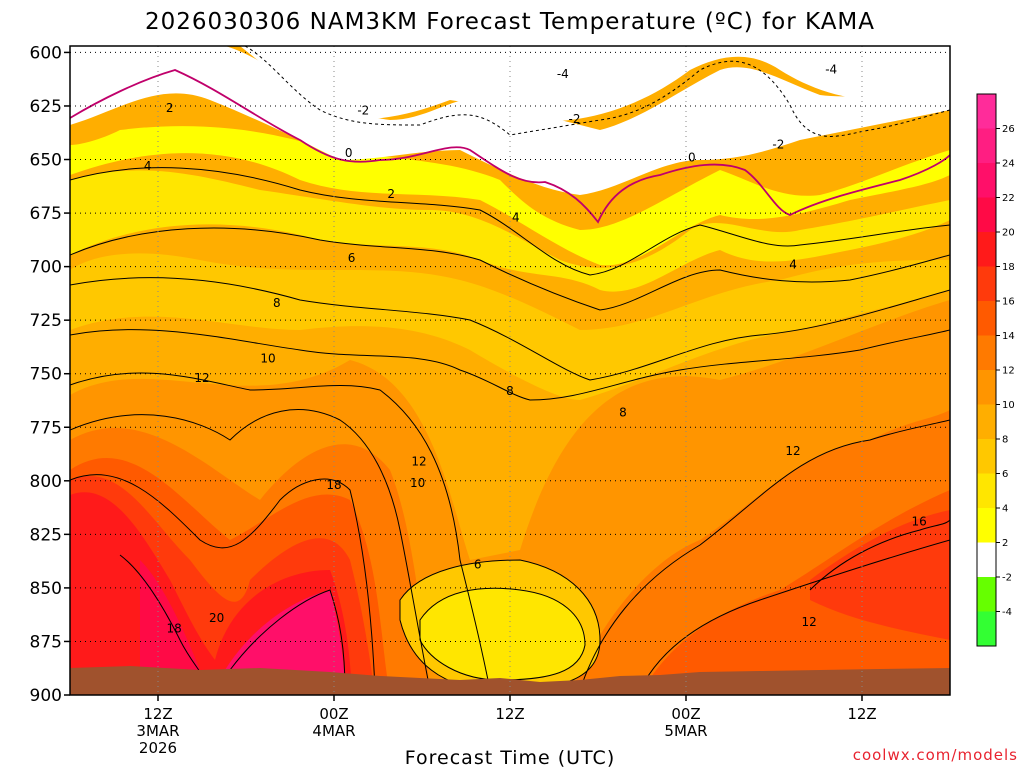 Image resolution: width=1024 pixels, height=768 pixels. Describe the element at coordinates (1008, 371) in the screenshot. I see `colorbar-tick-label: 12` at that location.